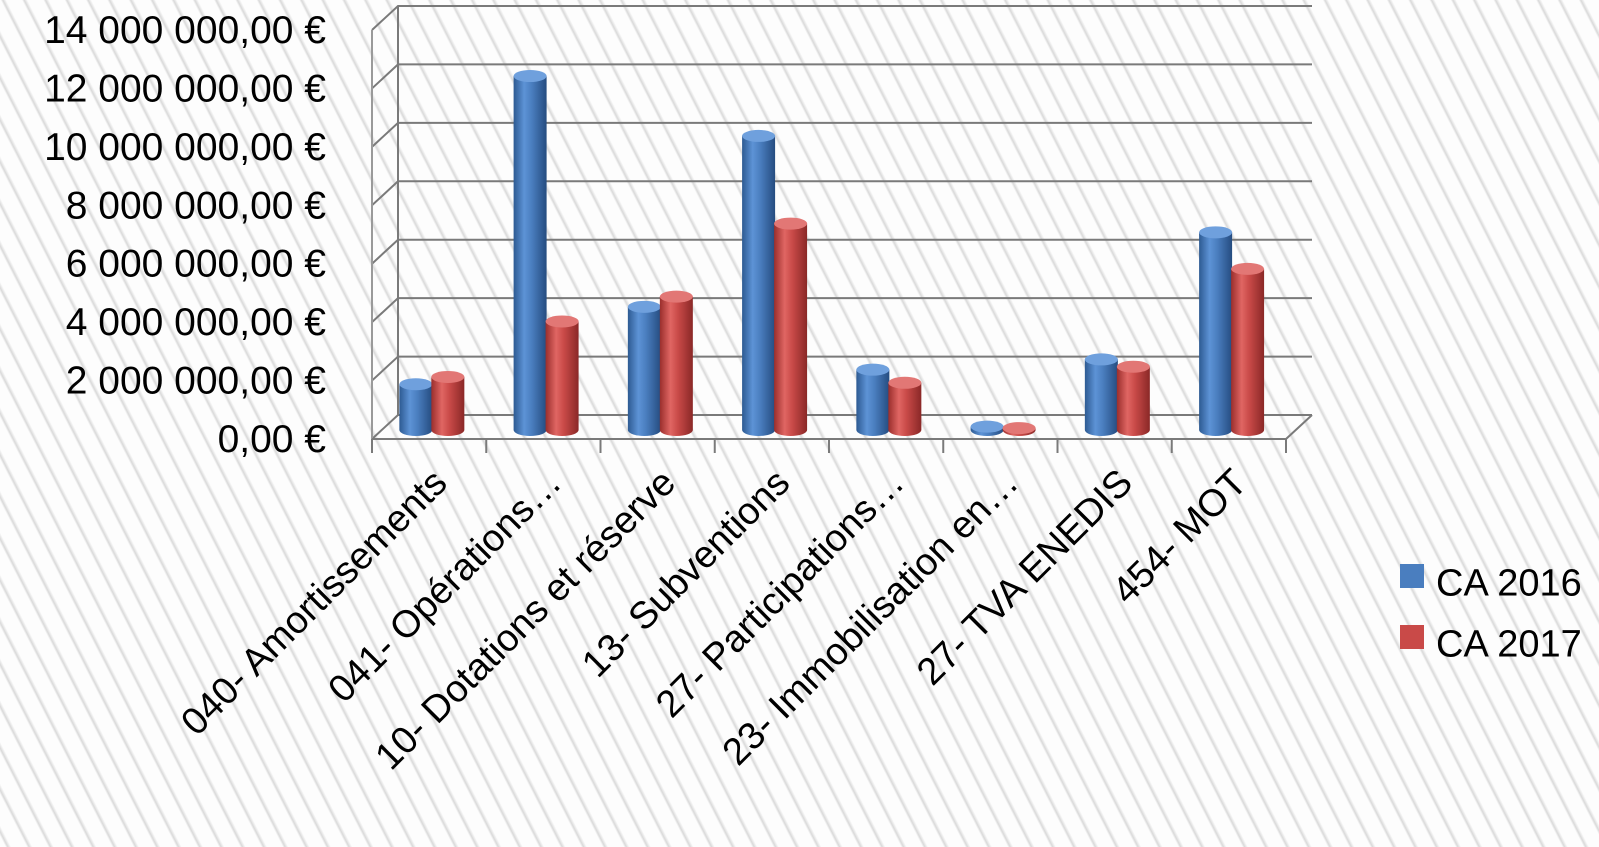 Image resolution: width=1599 pixels, height=847 pixels. What do you see at coordinates (272, 439) in the screenshot?
I see `y-tick-label-0: 0,00 €` at bounding box center [272, 439].